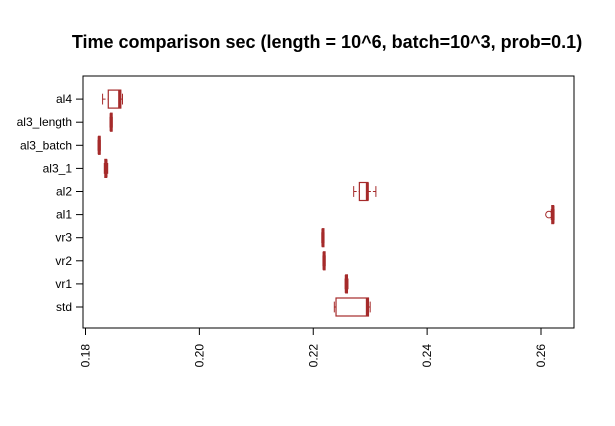 The width and height of the screenshot is (615, 426). What do you see at coordinates (99, 145) in the screenshot?
I see `box-al3_batch` at bounding box center [99, 145].